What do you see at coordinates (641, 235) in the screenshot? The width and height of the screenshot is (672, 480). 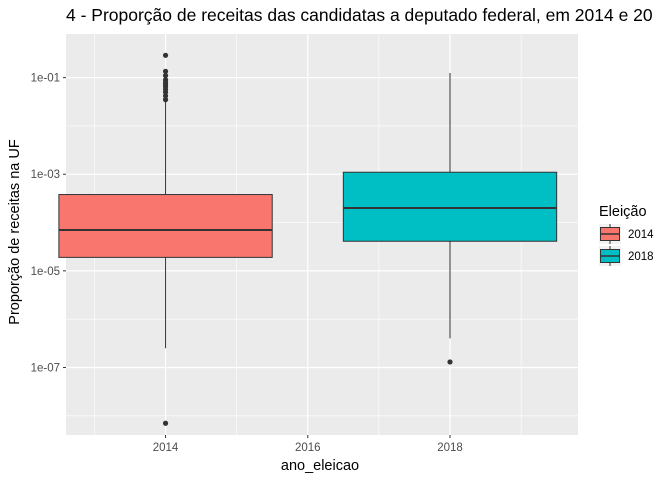 I see `legend-label-2014: 2014` at bounding box center [641, 235].